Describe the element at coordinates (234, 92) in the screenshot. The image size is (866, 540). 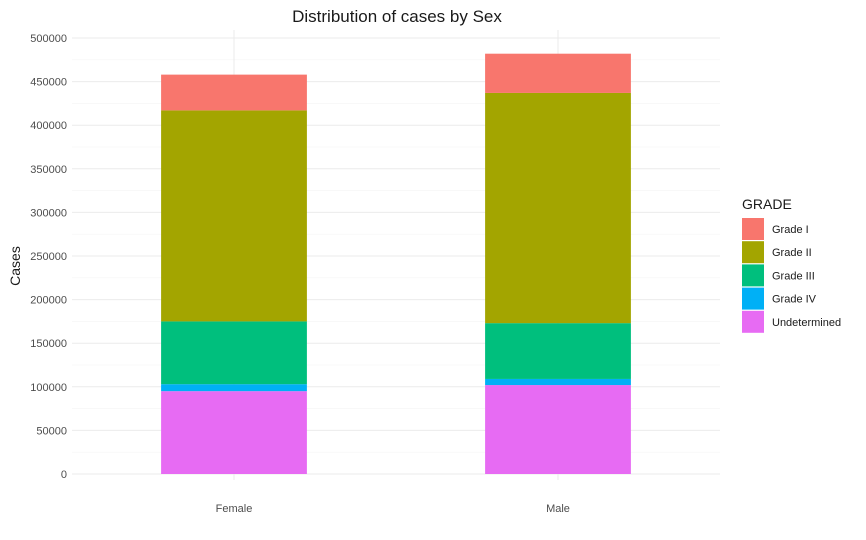
I see `bar-female-grade-i` at that location.